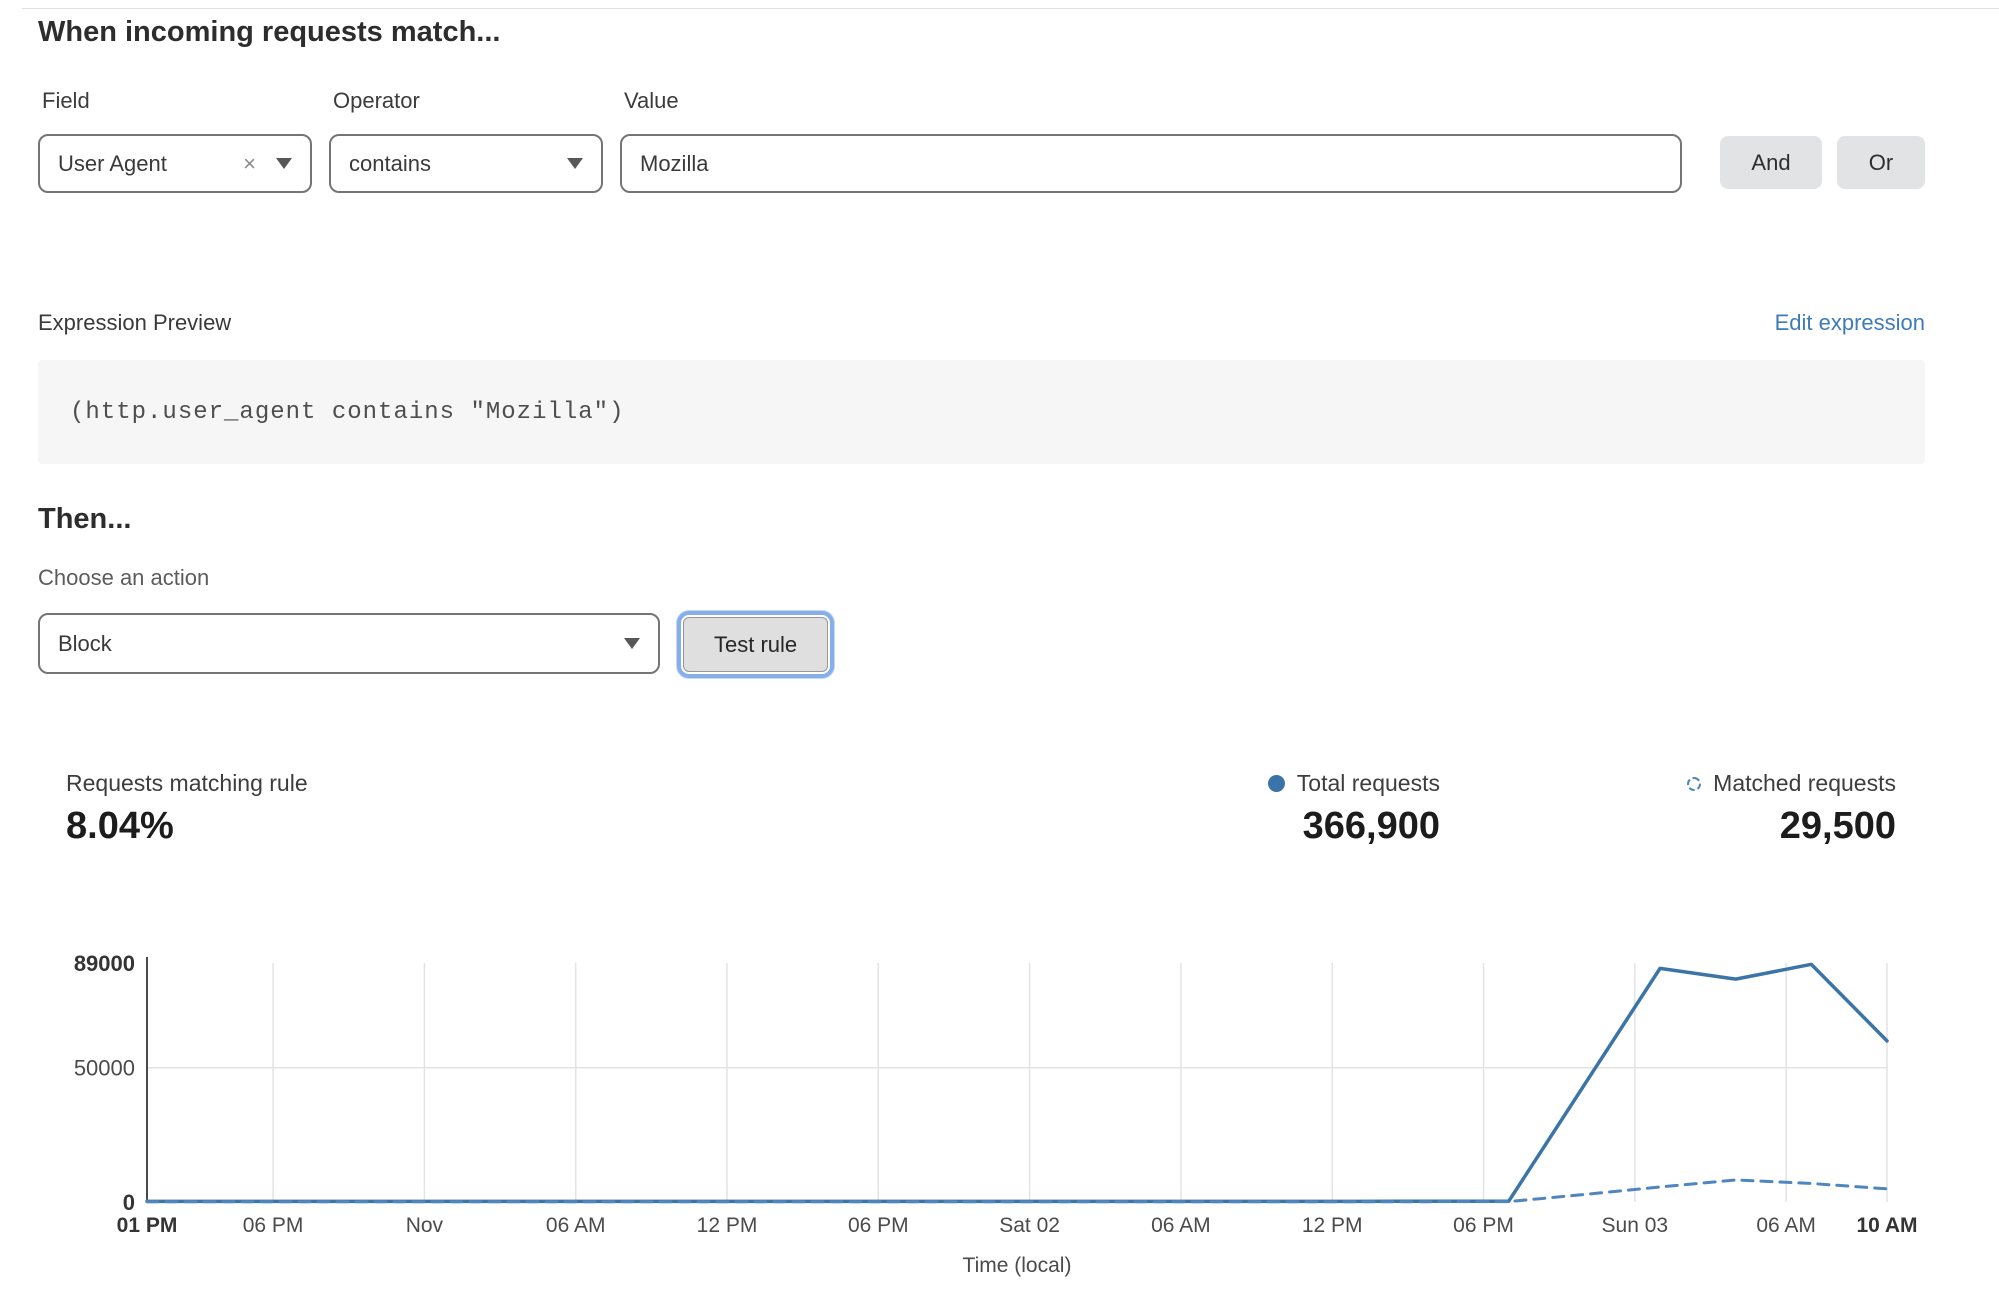  Describe the element at coordinates (120, 826) in the screenshot. I see `matching-rule-value: 8.04%` at that location.